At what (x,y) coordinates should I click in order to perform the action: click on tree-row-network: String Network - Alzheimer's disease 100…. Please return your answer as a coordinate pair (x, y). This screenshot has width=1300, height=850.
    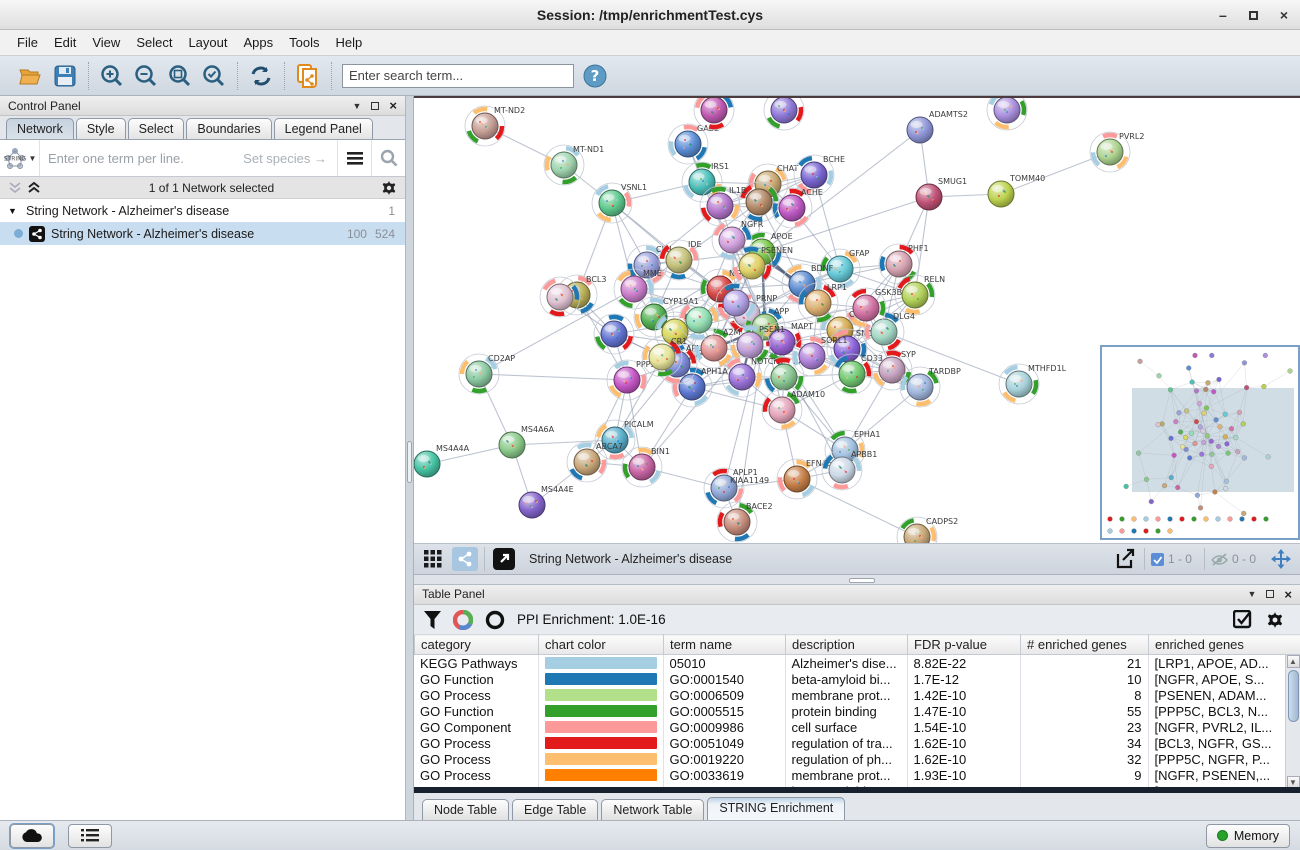
    Looking at the image, I should click on (202, 233).